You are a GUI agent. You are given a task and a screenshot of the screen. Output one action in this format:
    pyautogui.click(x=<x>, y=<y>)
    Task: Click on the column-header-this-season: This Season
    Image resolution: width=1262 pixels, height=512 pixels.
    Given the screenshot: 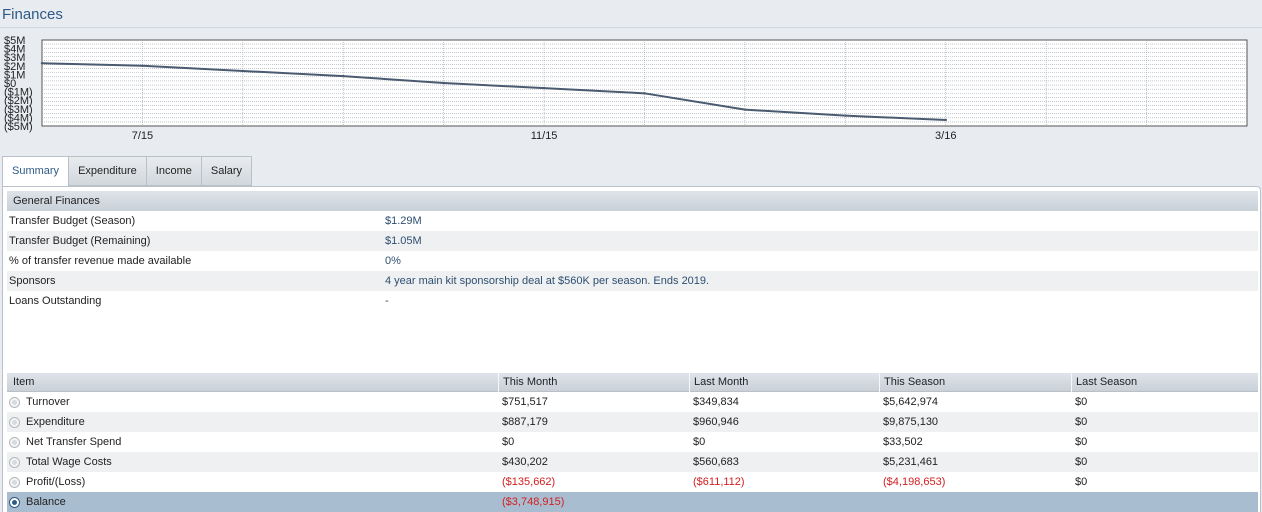 What is the action you would take?
    pyautogui.click(x=912, y=382)
    